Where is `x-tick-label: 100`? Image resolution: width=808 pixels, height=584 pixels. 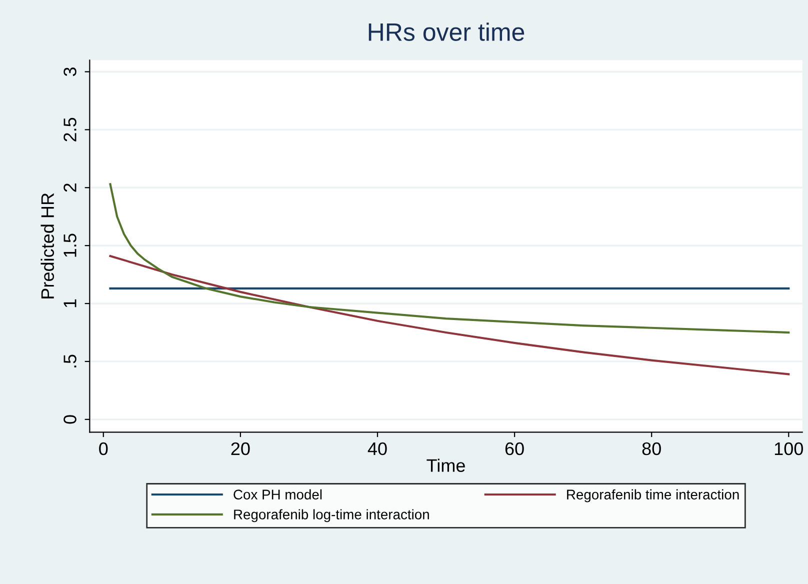
x-tick-label: 100 is located at coordinates (788, 449).